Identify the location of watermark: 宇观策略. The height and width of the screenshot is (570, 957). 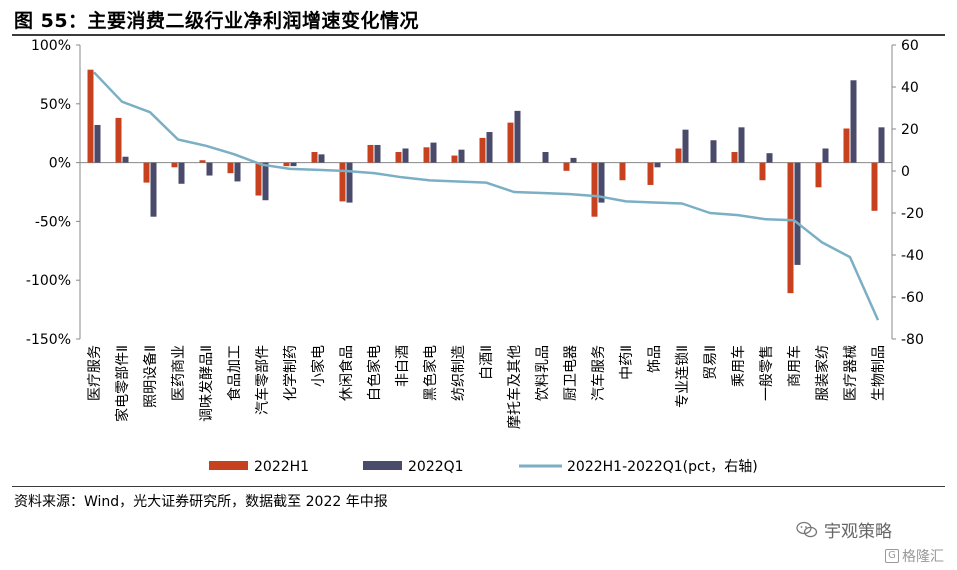
(844, 529).